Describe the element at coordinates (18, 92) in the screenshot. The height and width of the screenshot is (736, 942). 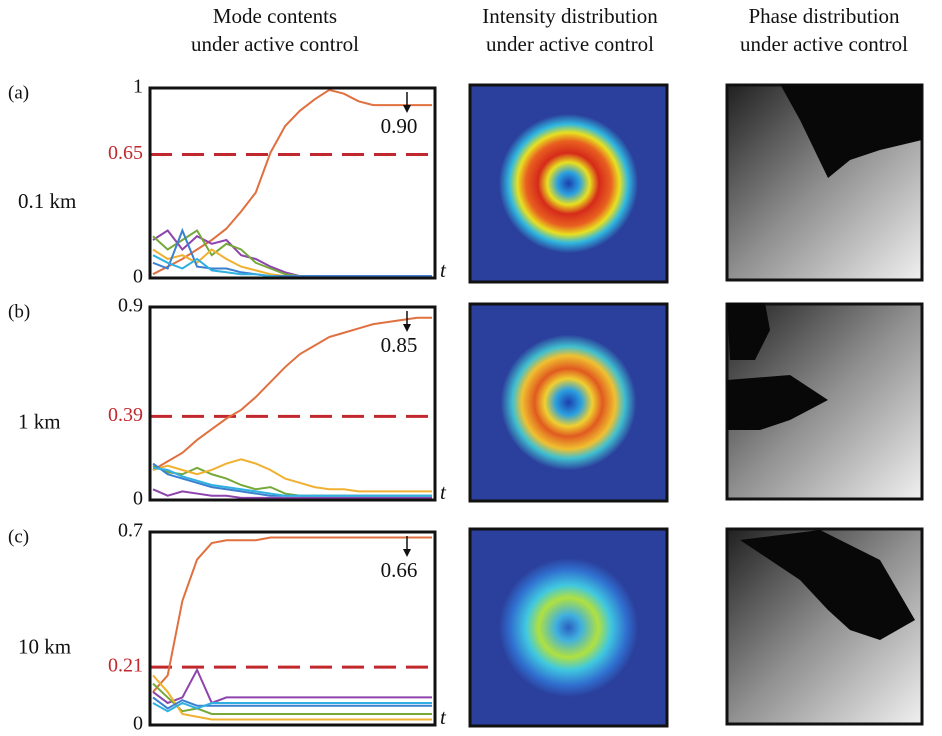
I see `row-label: (a)` at that location.